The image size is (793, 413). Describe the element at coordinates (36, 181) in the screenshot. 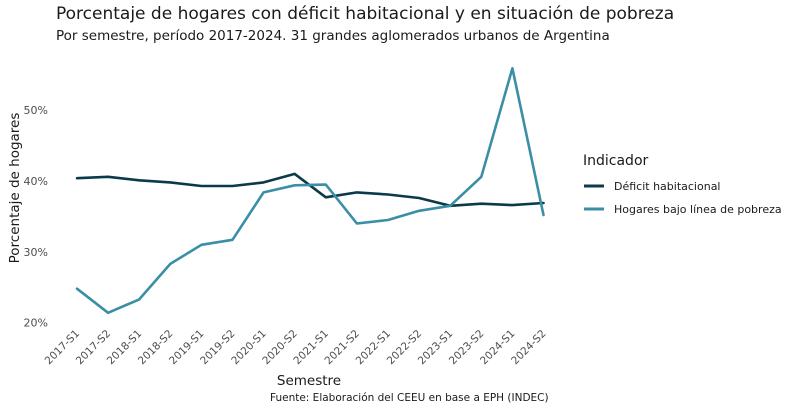

I see `y-tick-label: 40%` at that location.